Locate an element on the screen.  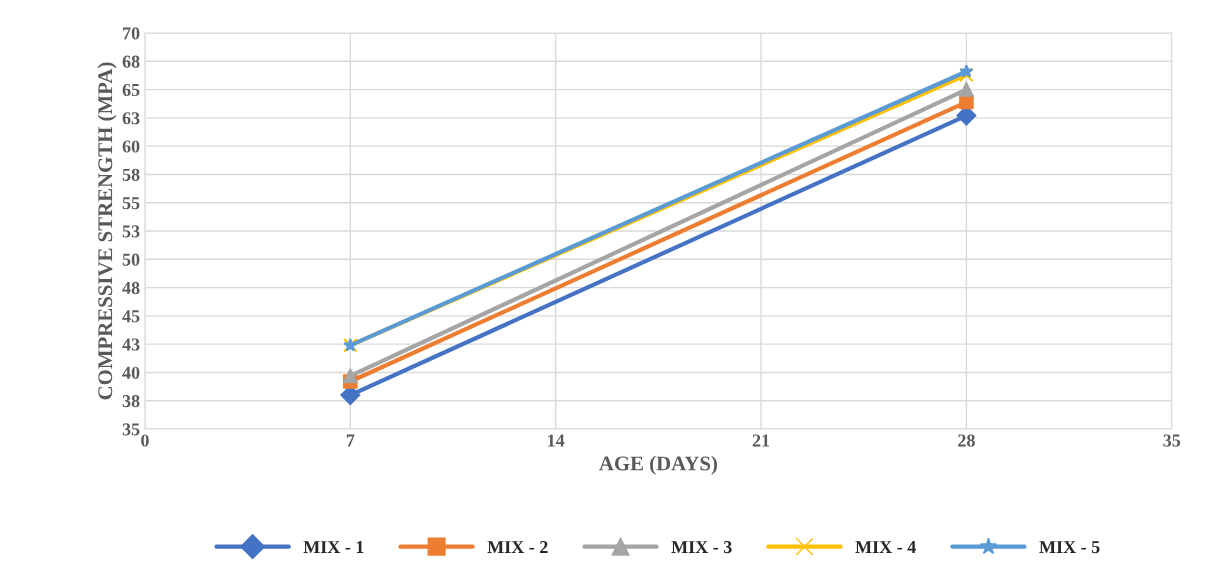
y-tick-label: 35 is located at coordinates (131, 429).